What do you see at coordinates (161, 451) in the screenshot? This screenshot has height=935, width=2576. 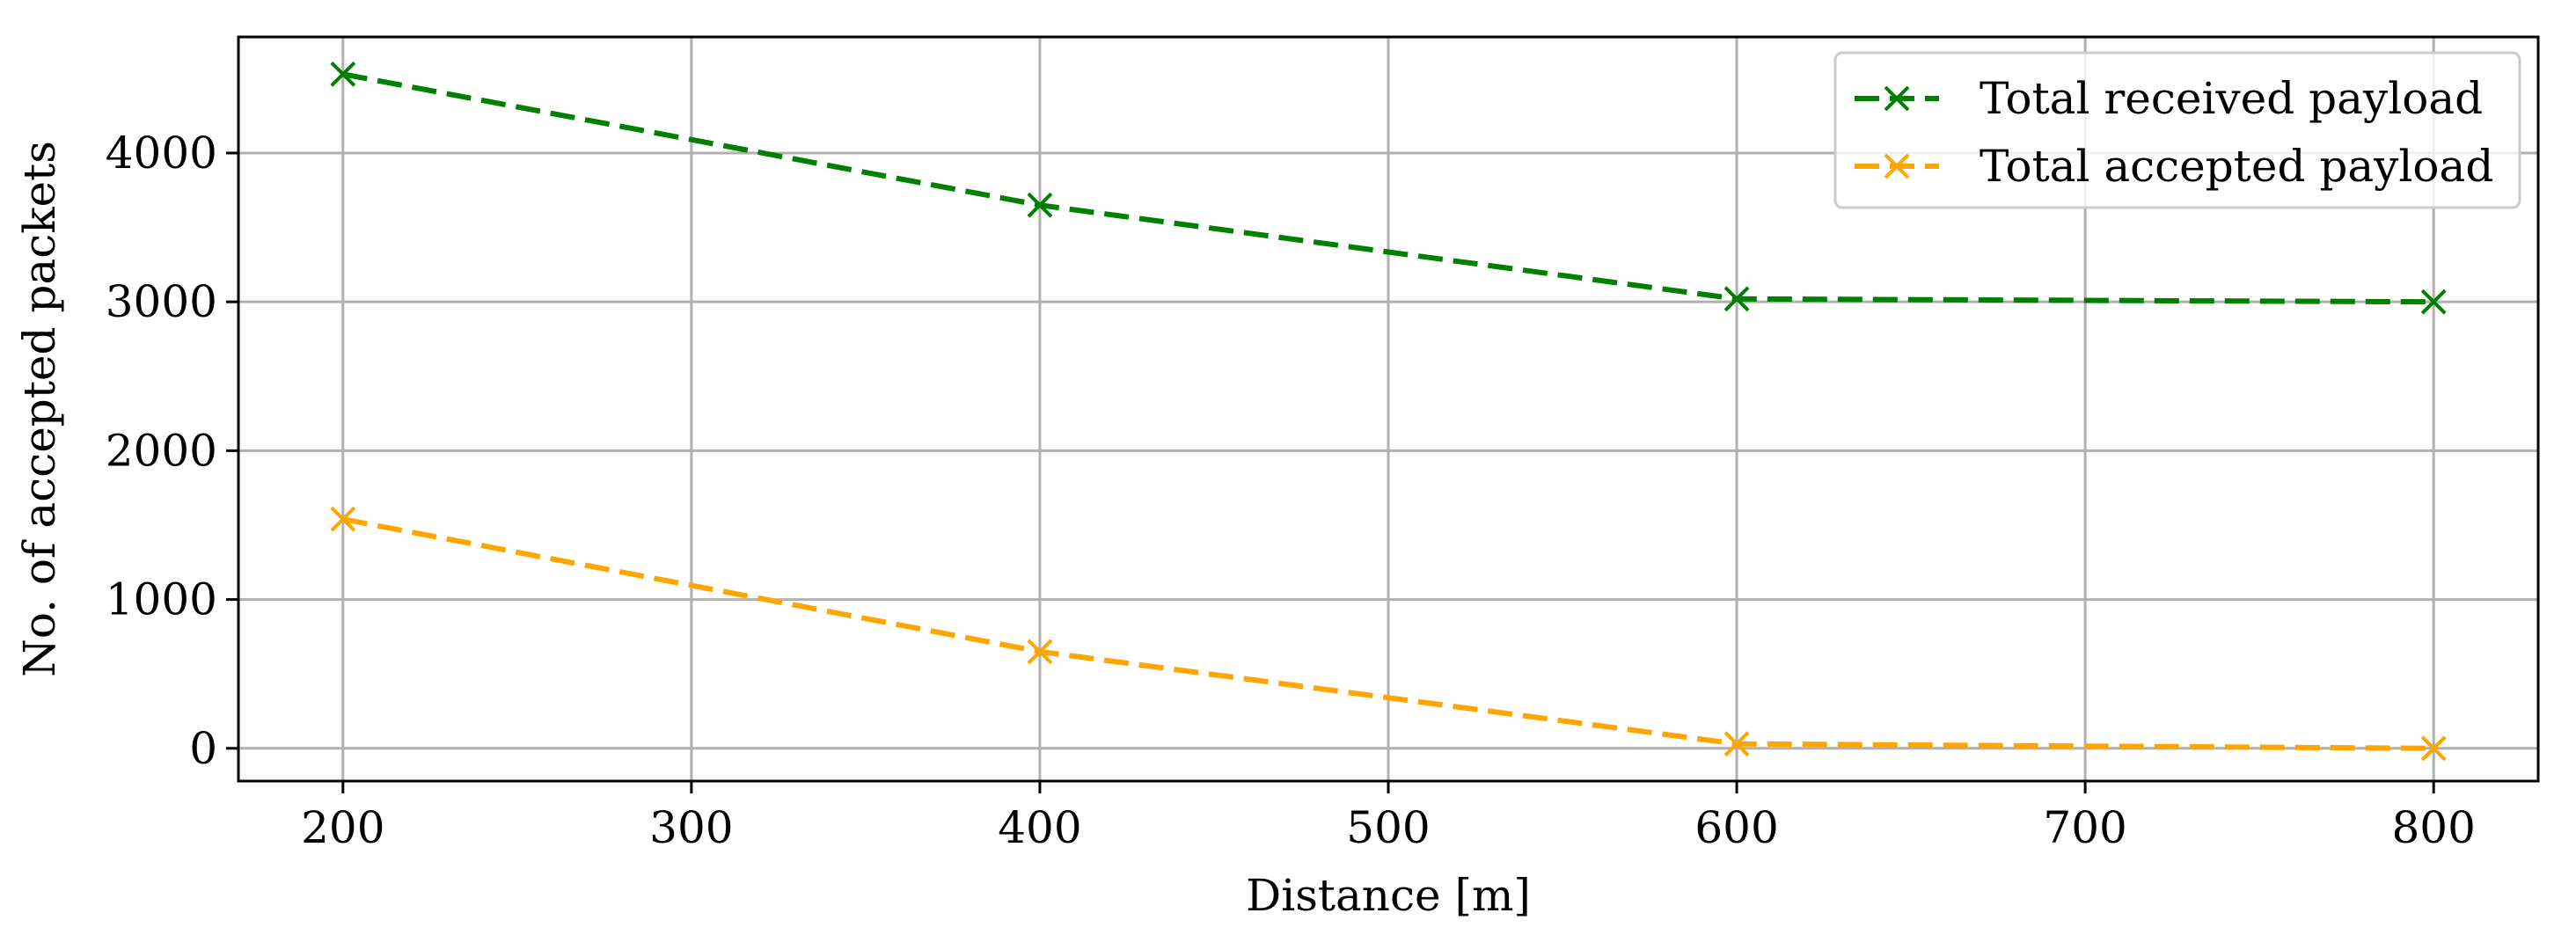 I see `y-tick-label: 2000` at bounding box center [161, 451].